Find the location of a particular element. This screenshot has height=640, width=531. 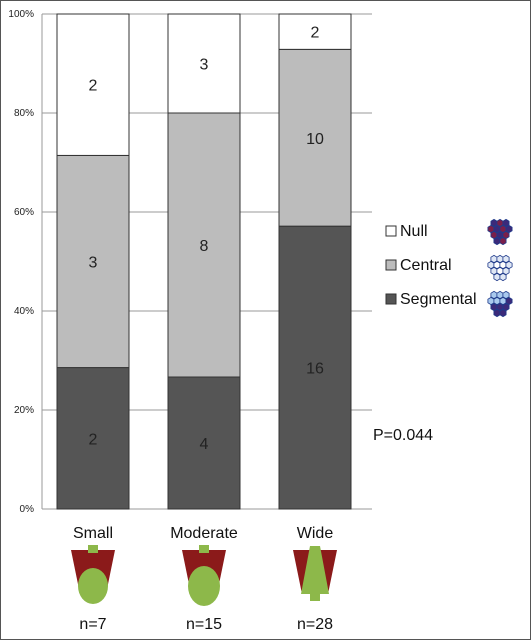

shape-icons is located at coordinates (204, 575).